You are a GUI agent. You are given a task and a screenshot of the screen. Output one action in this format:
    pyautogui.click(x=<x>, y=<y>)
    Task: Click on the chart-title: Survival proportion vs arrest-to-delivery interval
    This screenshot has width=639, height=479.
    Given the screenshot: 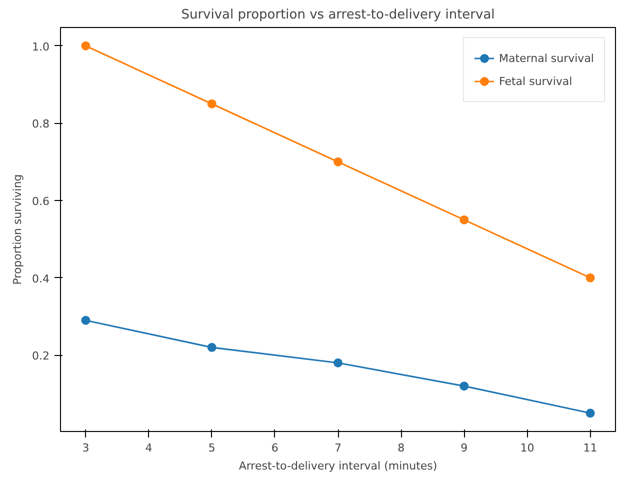 What is the action you would take?
    pyautogui.click(x=338, y=15)
    